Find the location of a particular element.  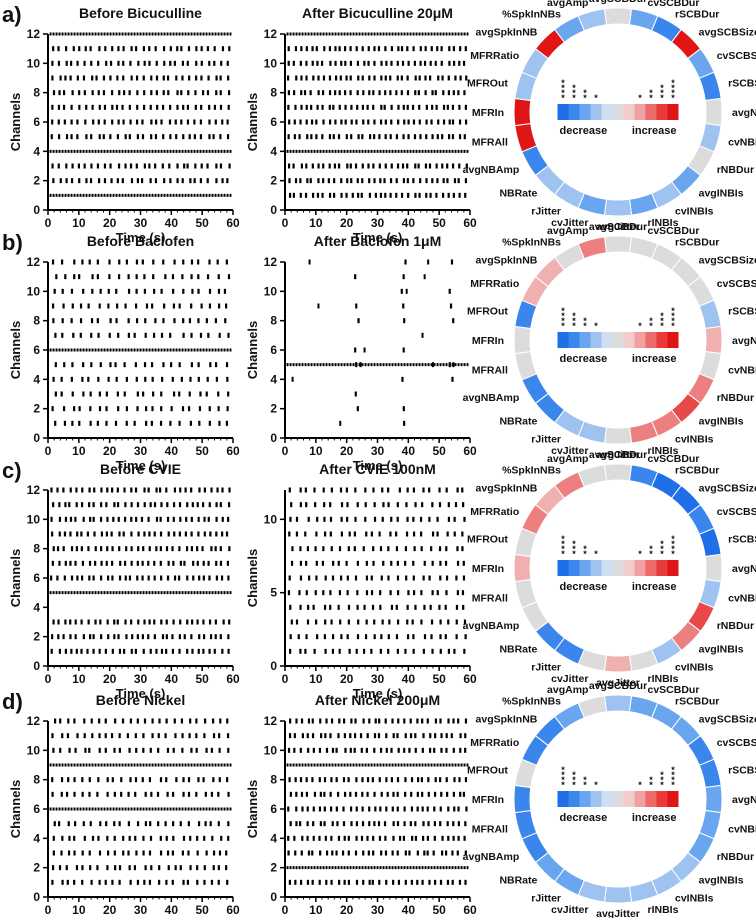

wheel-segment-avgNBDur is located at coordinates (713, 340).